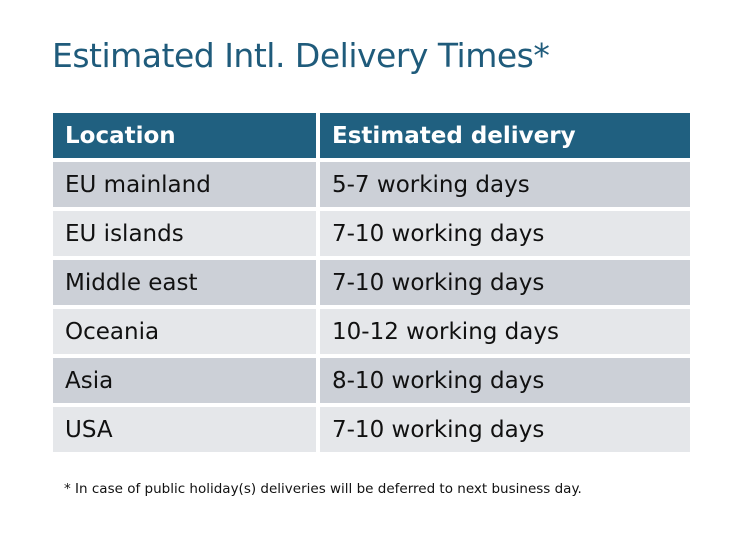 The width and height of the screenshot is (745, 536). What do you see at coordinates (184, 233) in the screenshot?
I see `location-cell: EU islands` at bounding box center [184, 233].